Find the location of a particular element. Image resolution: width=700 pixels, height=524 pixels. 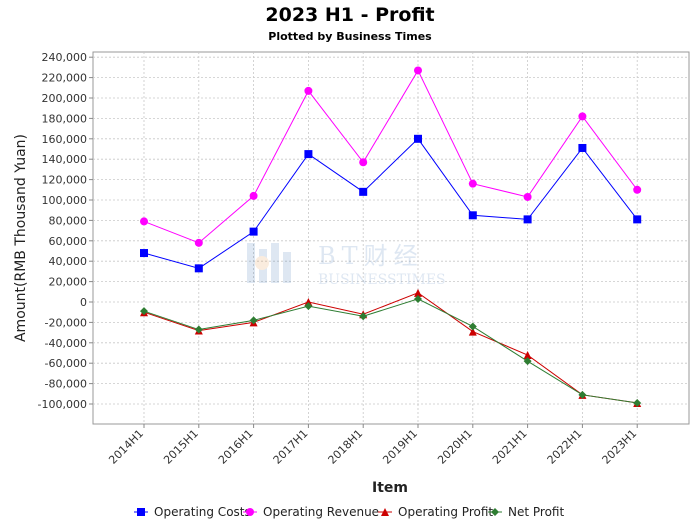

y-tick-label: 60,000 is located at coordinates (68, 241).